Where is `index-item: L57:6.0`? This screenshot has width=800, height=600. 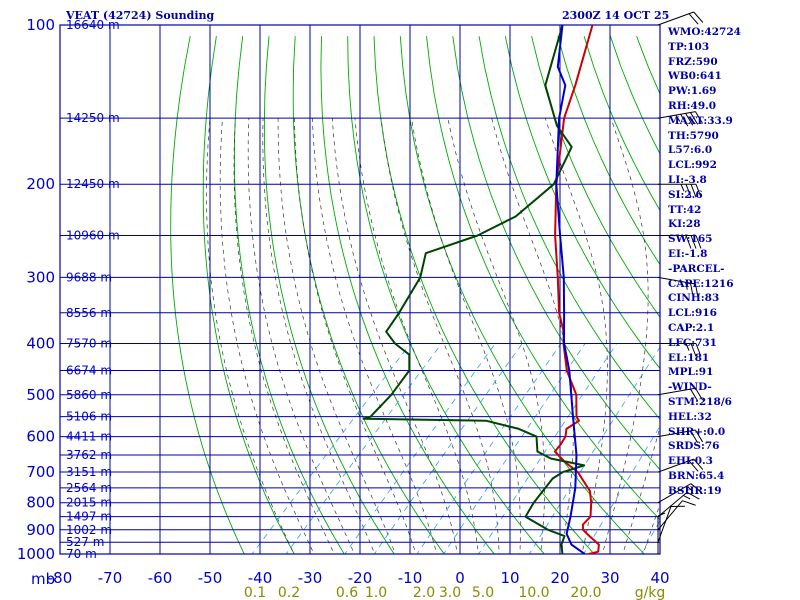 index-item: L57:6.0 is located at coordinates (690, 150).